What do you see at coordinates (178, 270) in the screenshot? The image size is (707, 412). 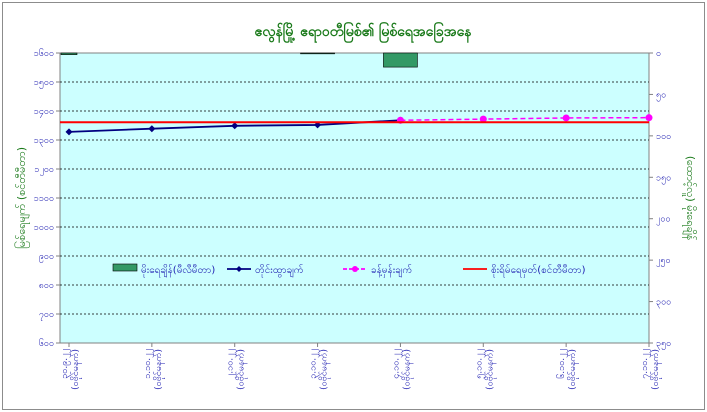 I see `legend-label: မိုးရေချိန်(မီလီမီတာ)` at bounding box center [178, 270].